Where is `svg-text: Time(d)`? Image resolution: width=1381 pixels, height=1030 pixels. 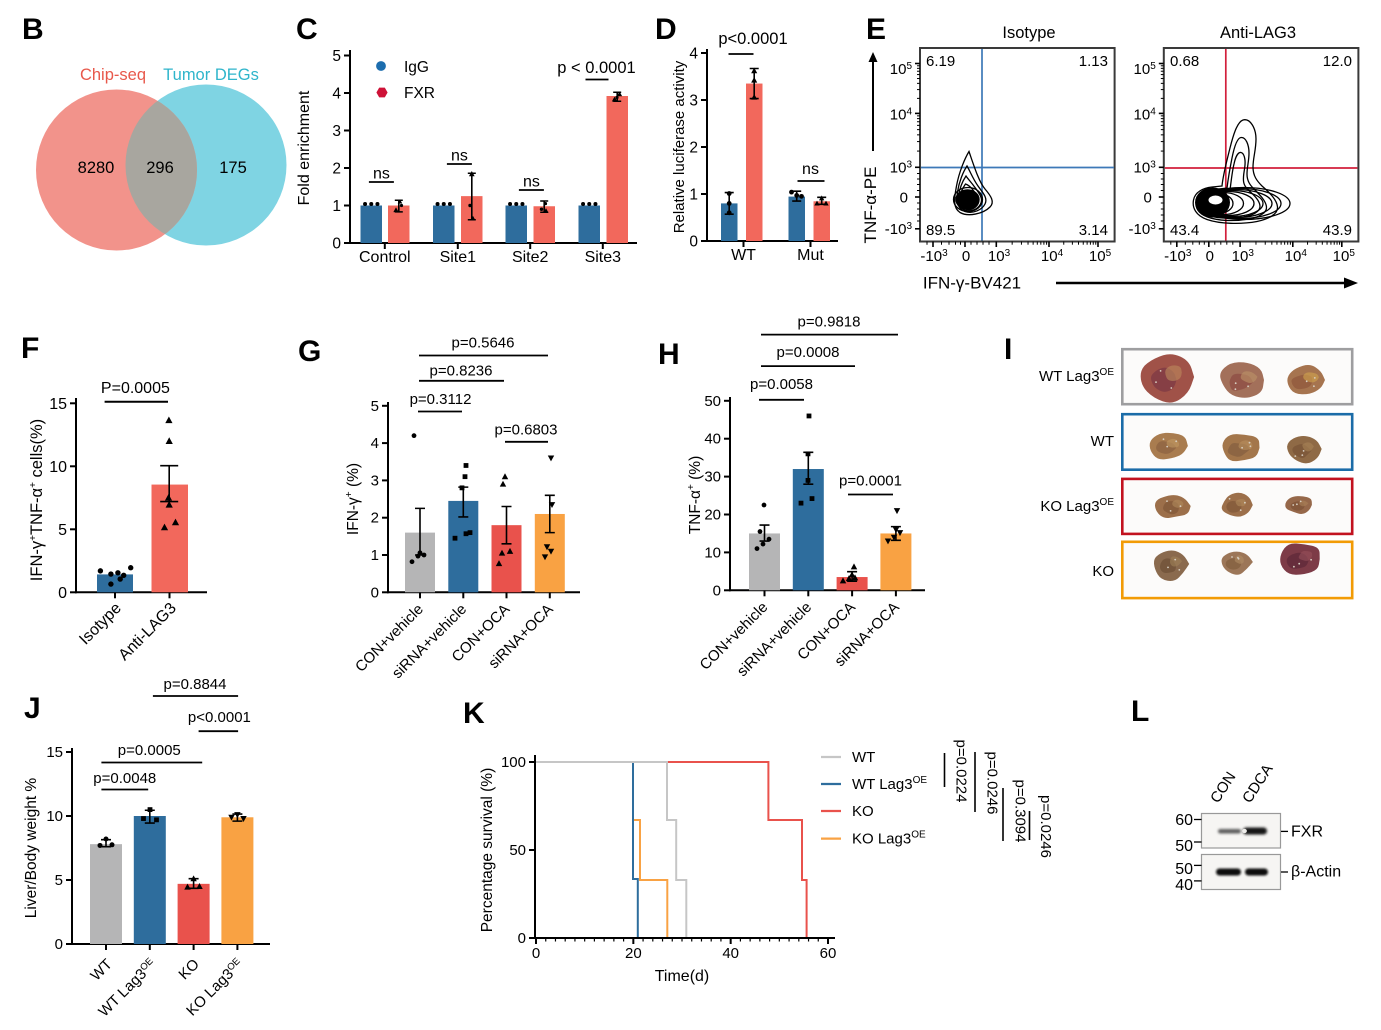 svg-text: Time(d) is located at coordinates (682, 976).